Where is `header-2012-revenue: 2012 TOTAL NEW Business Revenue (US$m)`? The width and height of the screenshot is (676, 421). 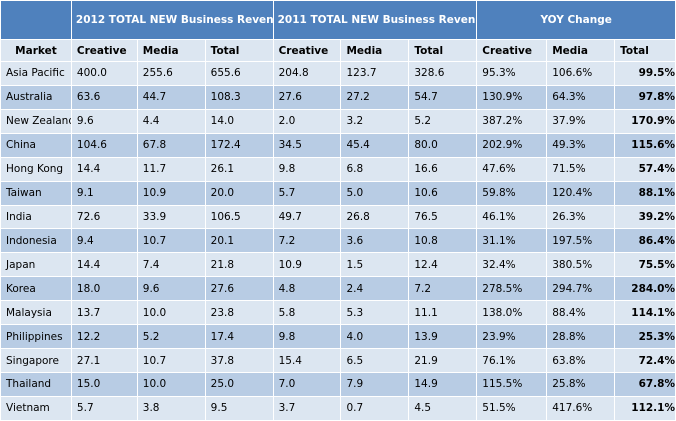
header-2012-revenue: 2012 TOTAL NEW Business Revenue (US$m) is located at coordinates (172, 20).